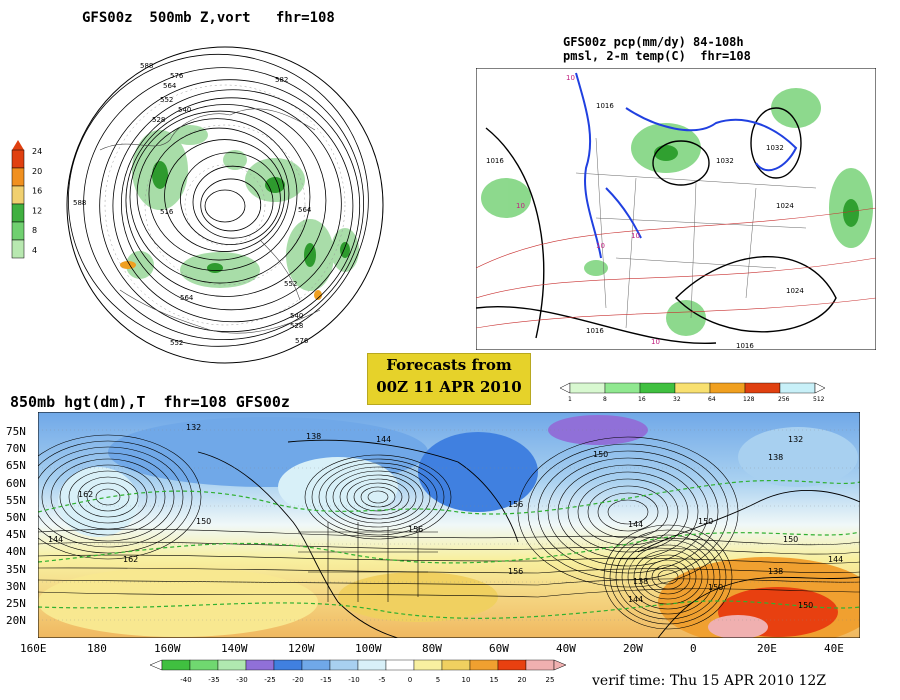 Image resolution: width=900 pixels, height=700 pixels. Describe the element at coordinates (775, 148) in the screenshot. I see `precip-contour-label: 1032` at that location.